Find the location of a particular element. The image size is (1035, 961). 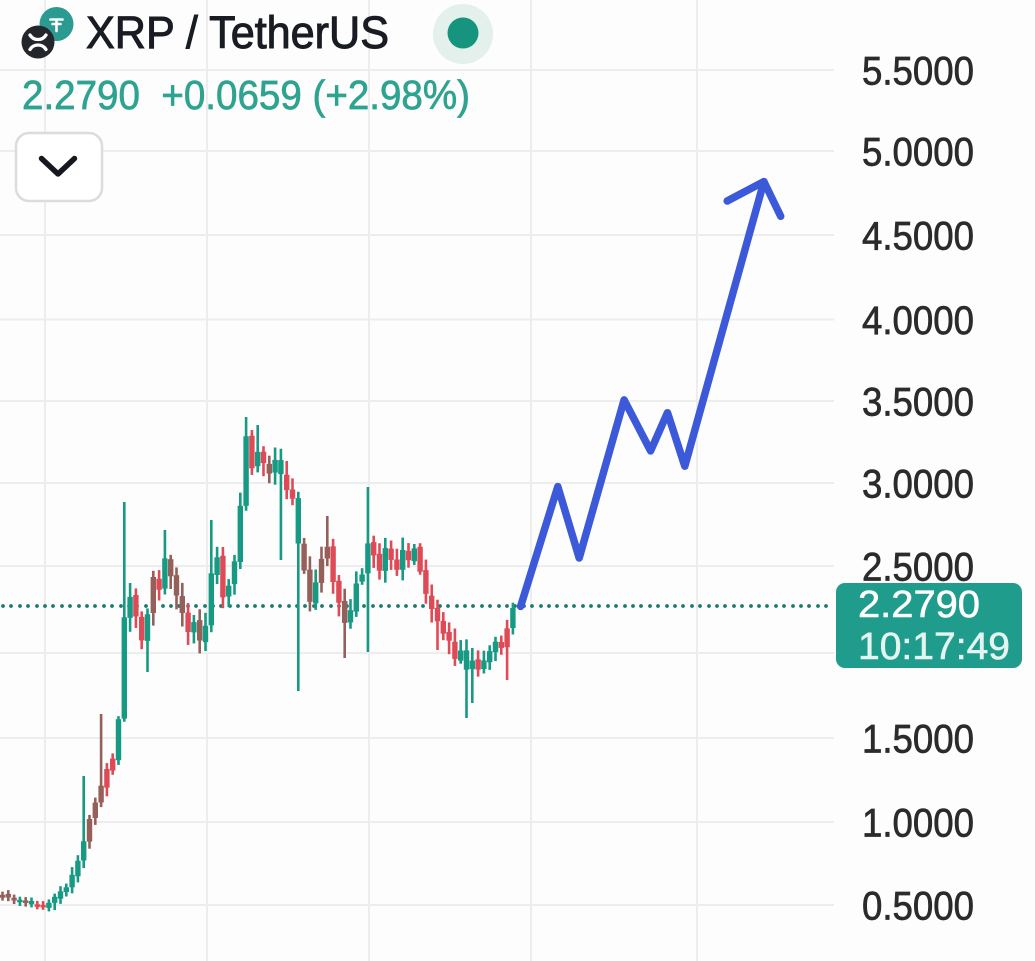

svg-text: 2.2790 +0.0659 (+2.98%) is located at coordinates (246, 95).